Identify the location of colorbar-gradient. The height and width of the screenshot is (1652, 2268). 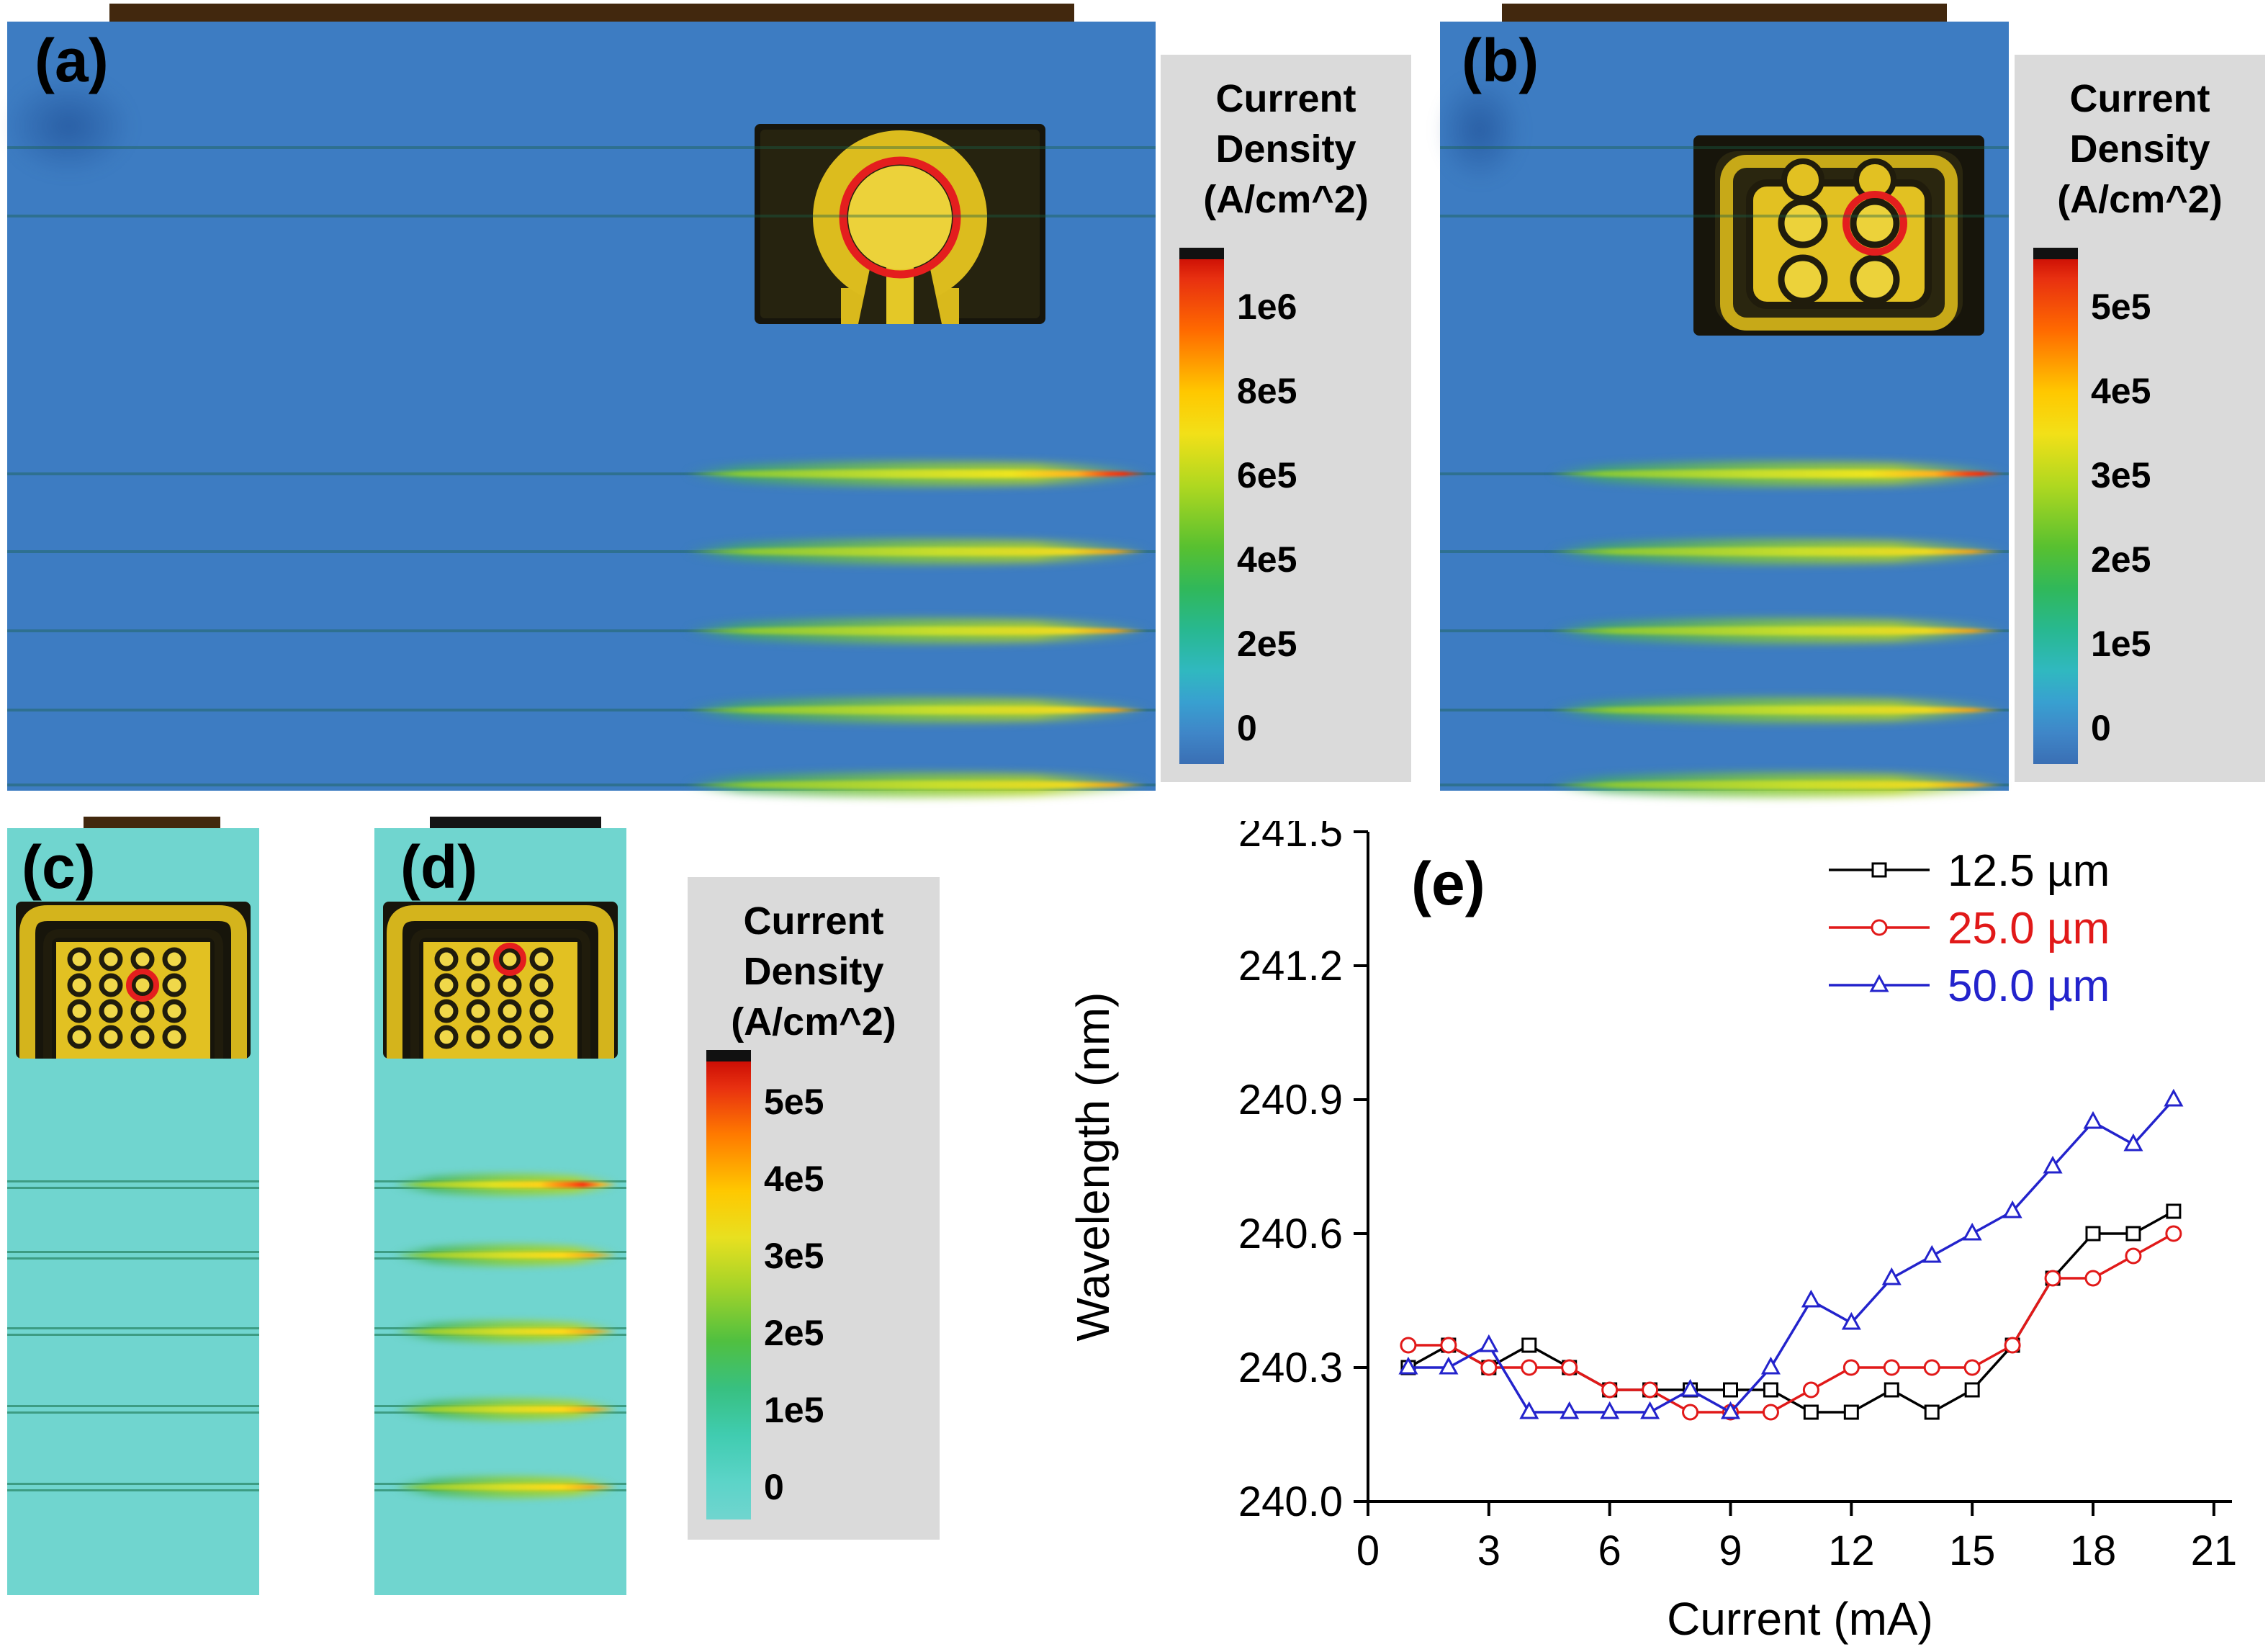
(1201, 506).